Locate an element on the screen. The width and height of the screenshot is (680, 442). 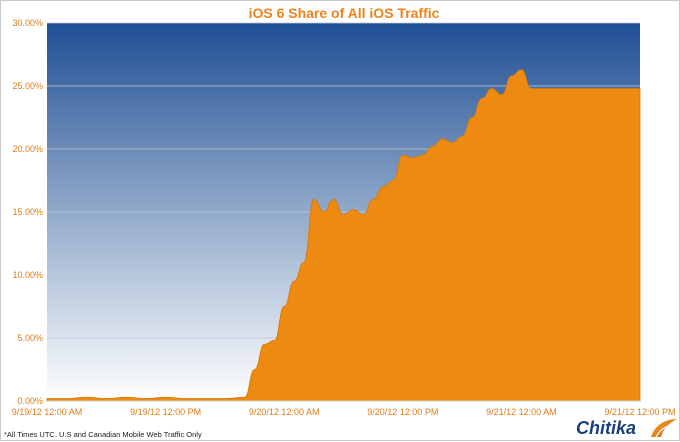
y-tick-label: 30.00% is located at coordinates (27, 23).